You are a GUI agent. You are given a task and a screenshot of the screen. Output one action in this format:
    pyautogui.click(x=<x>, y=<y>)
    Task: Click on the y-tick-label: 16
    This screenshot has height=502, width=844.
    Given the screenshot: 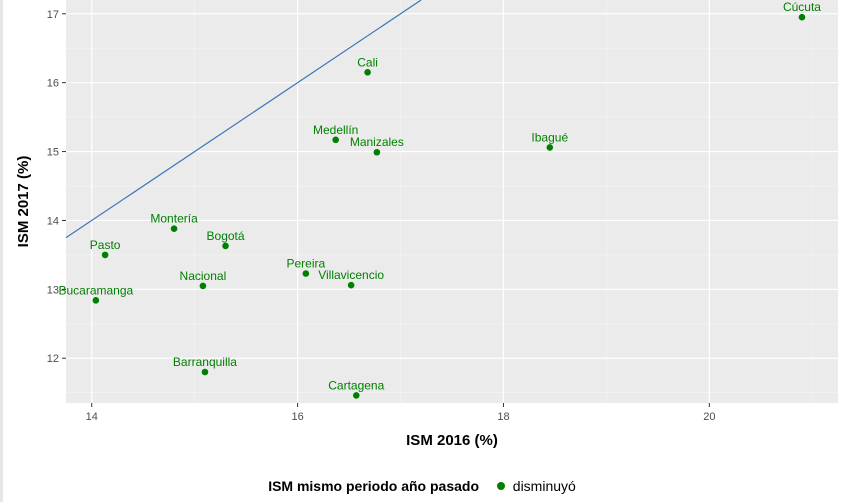 What is the action you would take?
    pyautogui.click(x=53, y=84)
    